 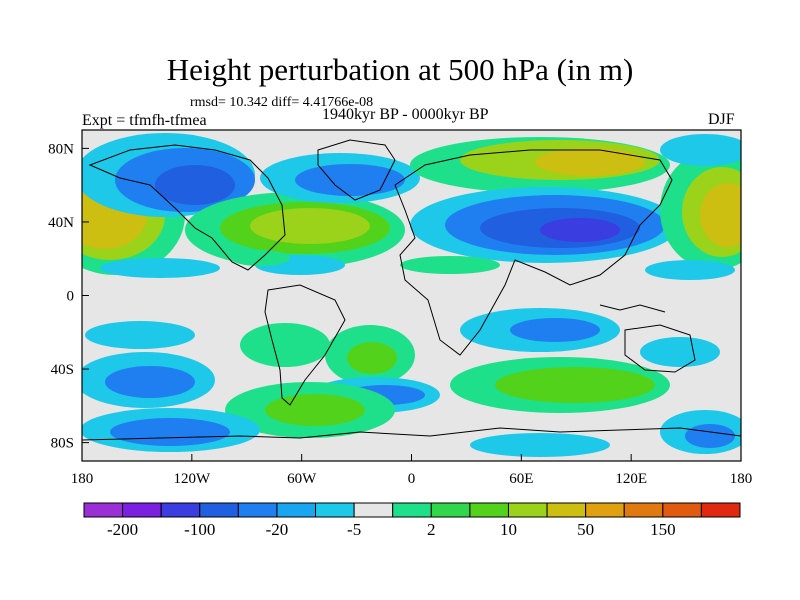 What do you see at coordinates (533, 252) in the screenshot?
I see `coastline-eurasia-africa` at bounding box center [533, 252].